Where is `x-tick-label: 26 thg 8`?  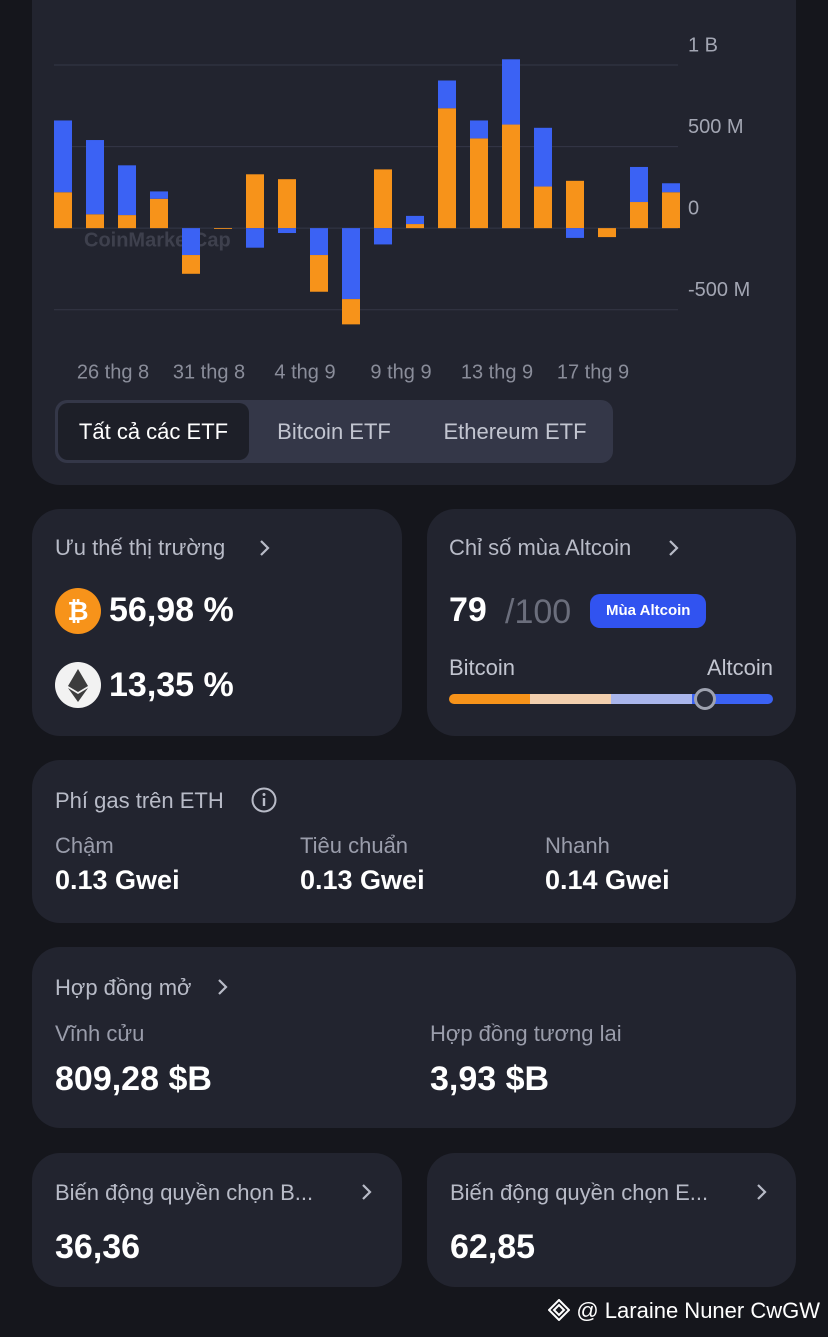 x-tick-label: 26 thg 8 is located at coordinates (113, 372).